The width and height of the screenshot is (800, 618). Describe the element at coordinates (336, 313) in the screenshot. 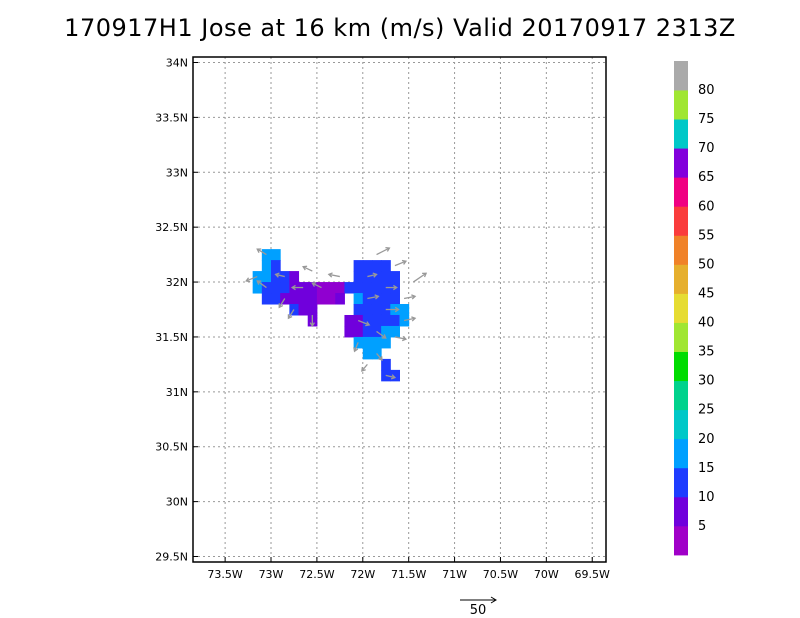

I see `wind-vectors` at that location.